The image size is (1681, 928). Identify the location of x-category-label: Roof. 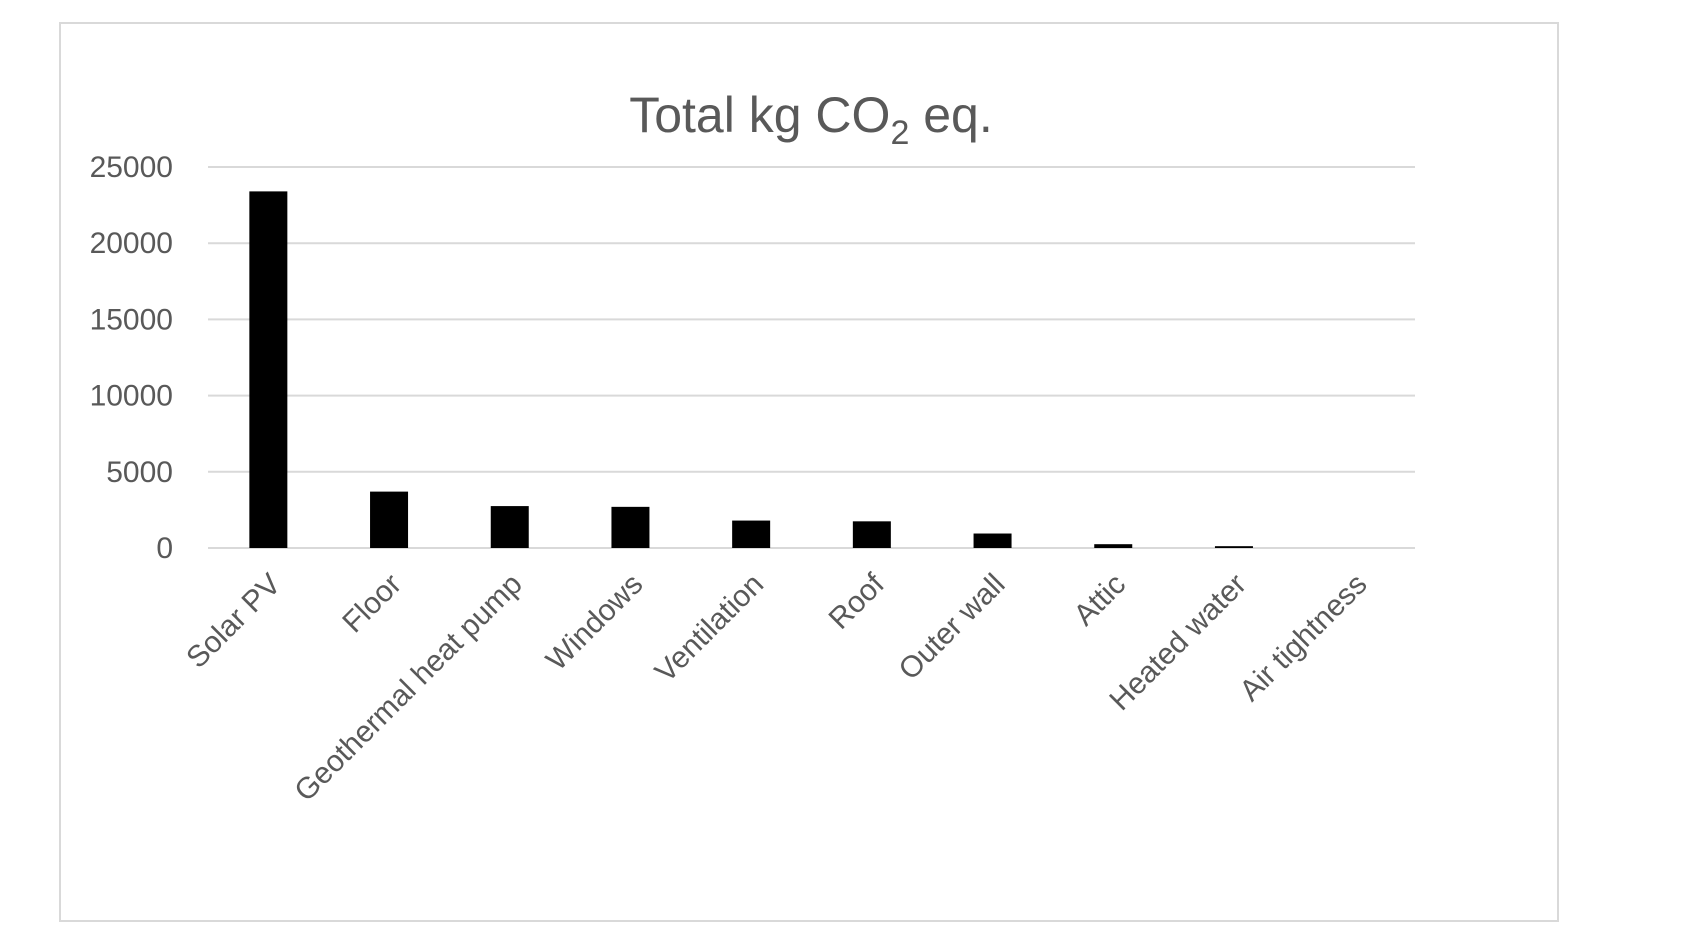
(857, 601).